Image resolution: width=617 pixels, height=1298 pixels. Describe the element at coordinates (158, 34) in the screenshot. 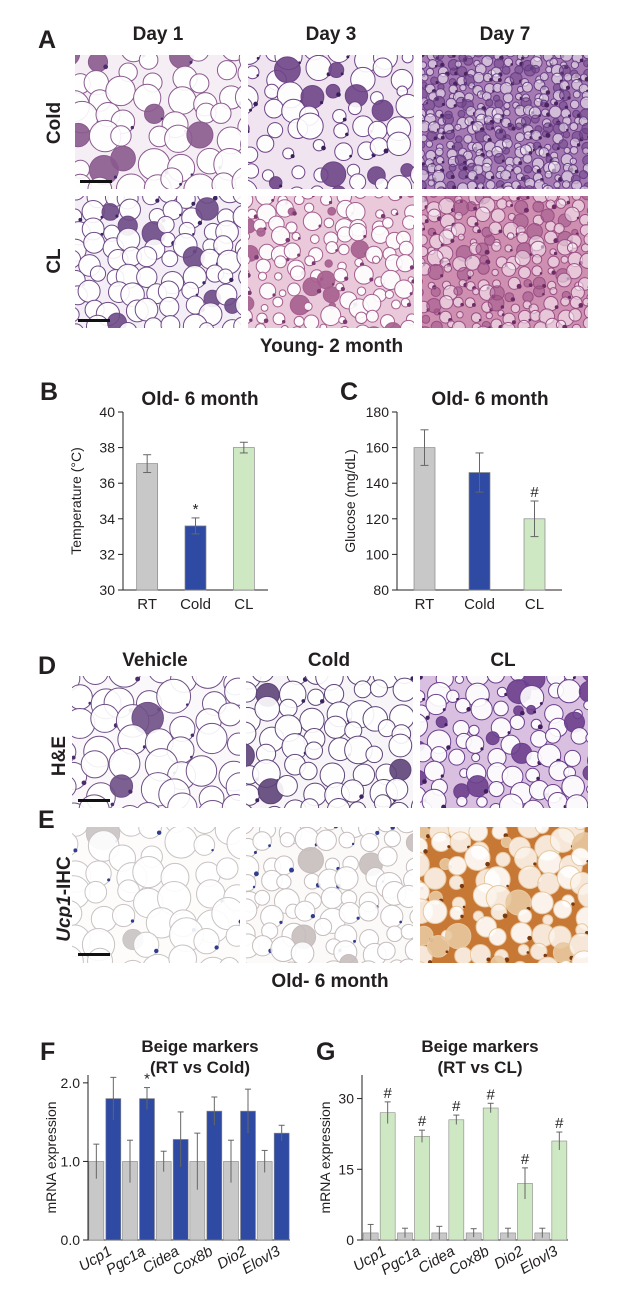

I see `column-header-day1: Day 1` at that location.